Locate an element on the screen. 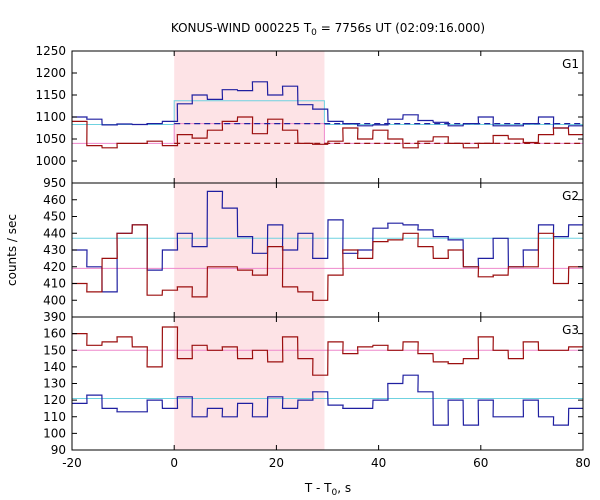 The height and width of the screenshot is (500, 600). g1-series-blue is located at coordinates (327, 105).